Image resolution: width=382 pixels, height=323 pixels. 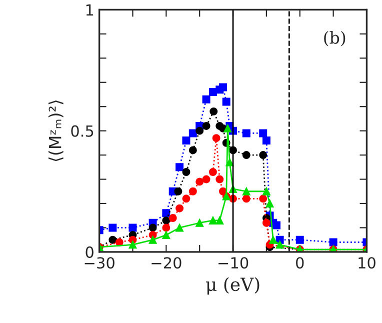 What do you see at coordinates (90, 10) in the screenshot?
I see `y-tick-label: 1` at bounding box center [90, 10].